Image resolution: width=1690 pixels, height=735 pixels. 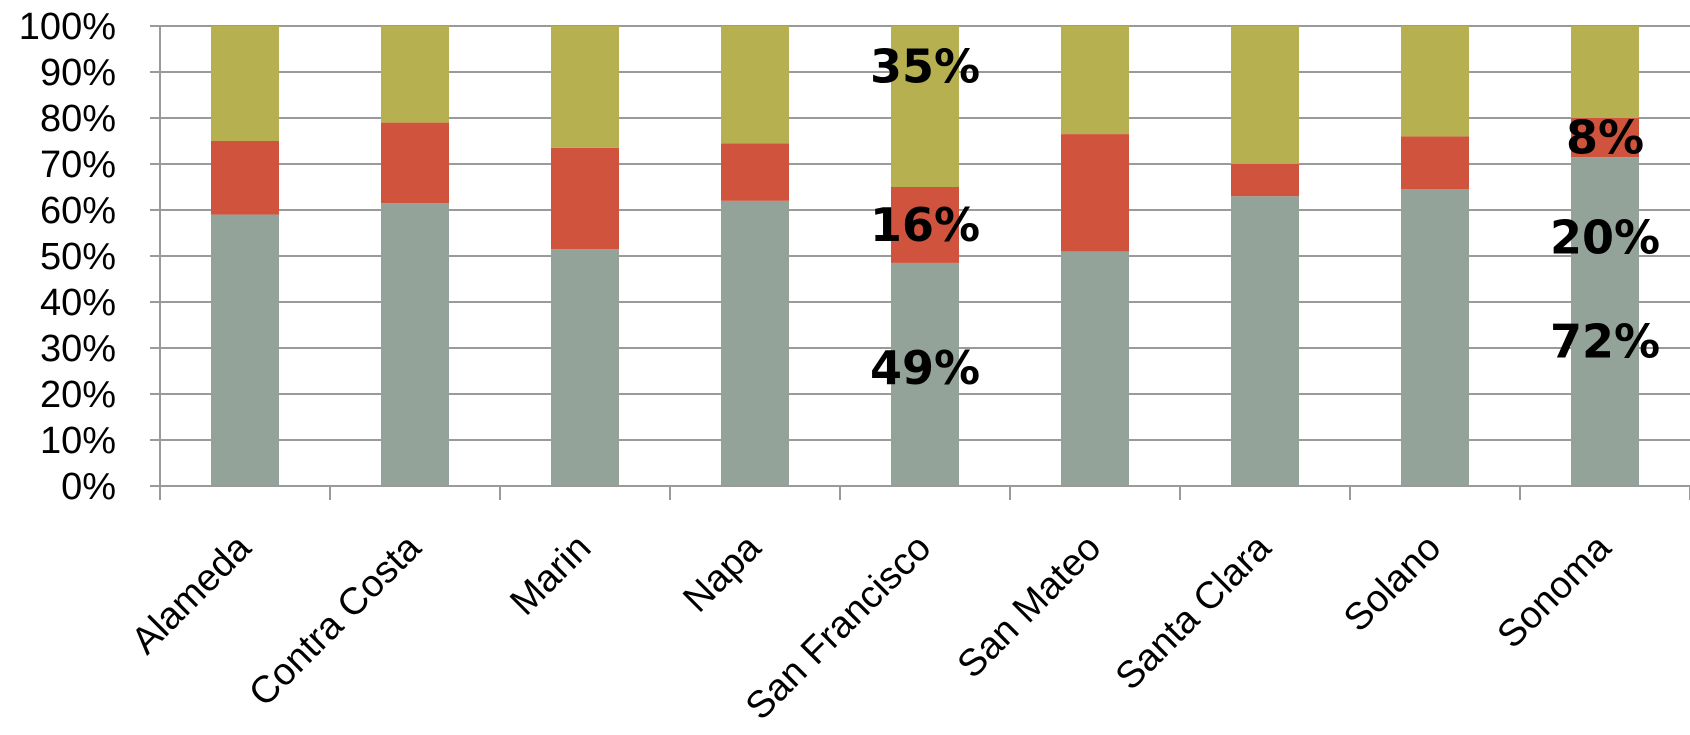 What do you see at coordinates (1392, 583) in the screenshot?
I see `x-category-label: Solano` at bounding box center [1392, 583].